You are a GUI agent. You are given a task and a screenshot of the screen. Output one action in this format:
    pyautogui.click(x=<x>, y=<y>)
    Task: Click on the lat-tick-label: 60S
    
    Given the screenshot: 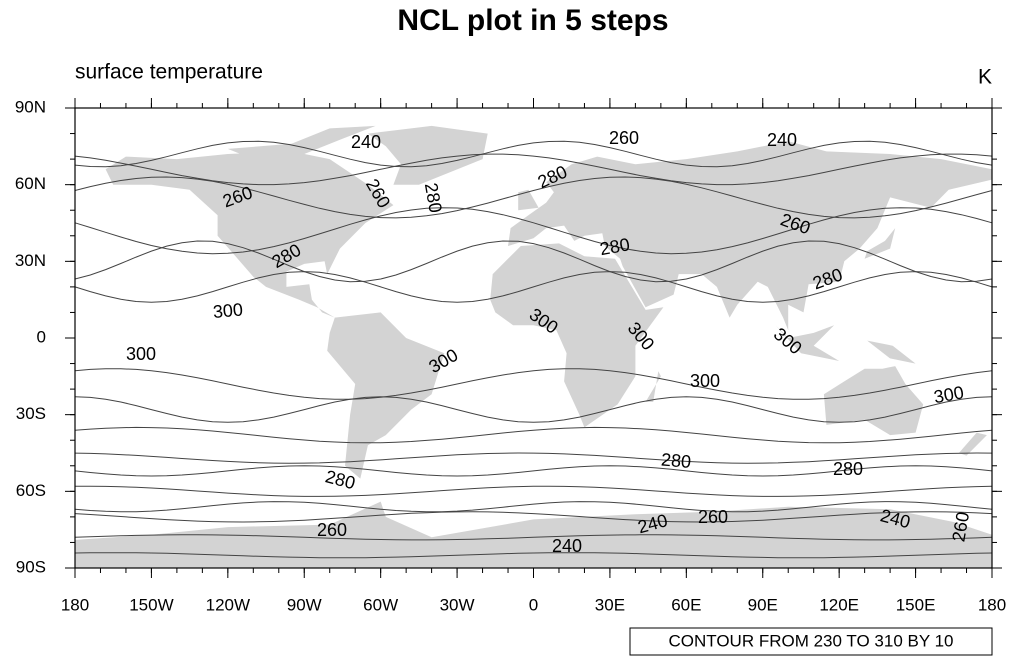 What is the action you would take?
    pyautogui.click(x=31, y=490)
    